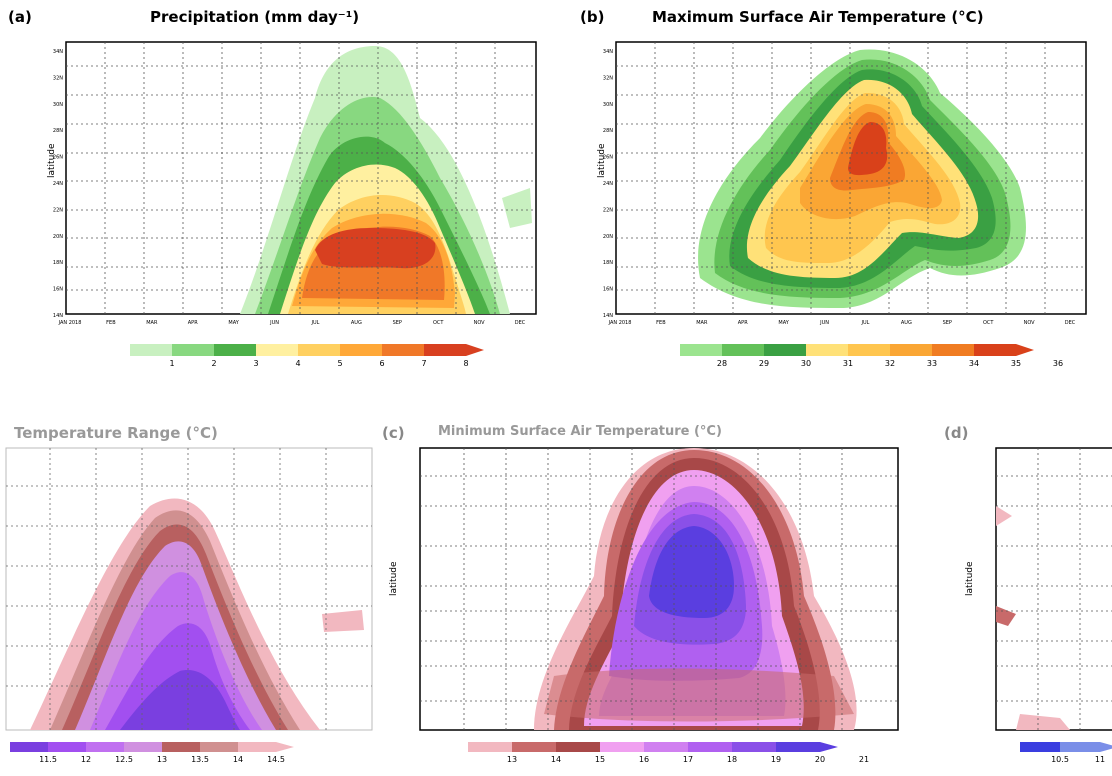 The height and width of the screenshot is (776, 1112). Describe the element at coordinates (1066, 753) in the screenshot. I see `panel-e-colorbar: 10.5 11` at that location.